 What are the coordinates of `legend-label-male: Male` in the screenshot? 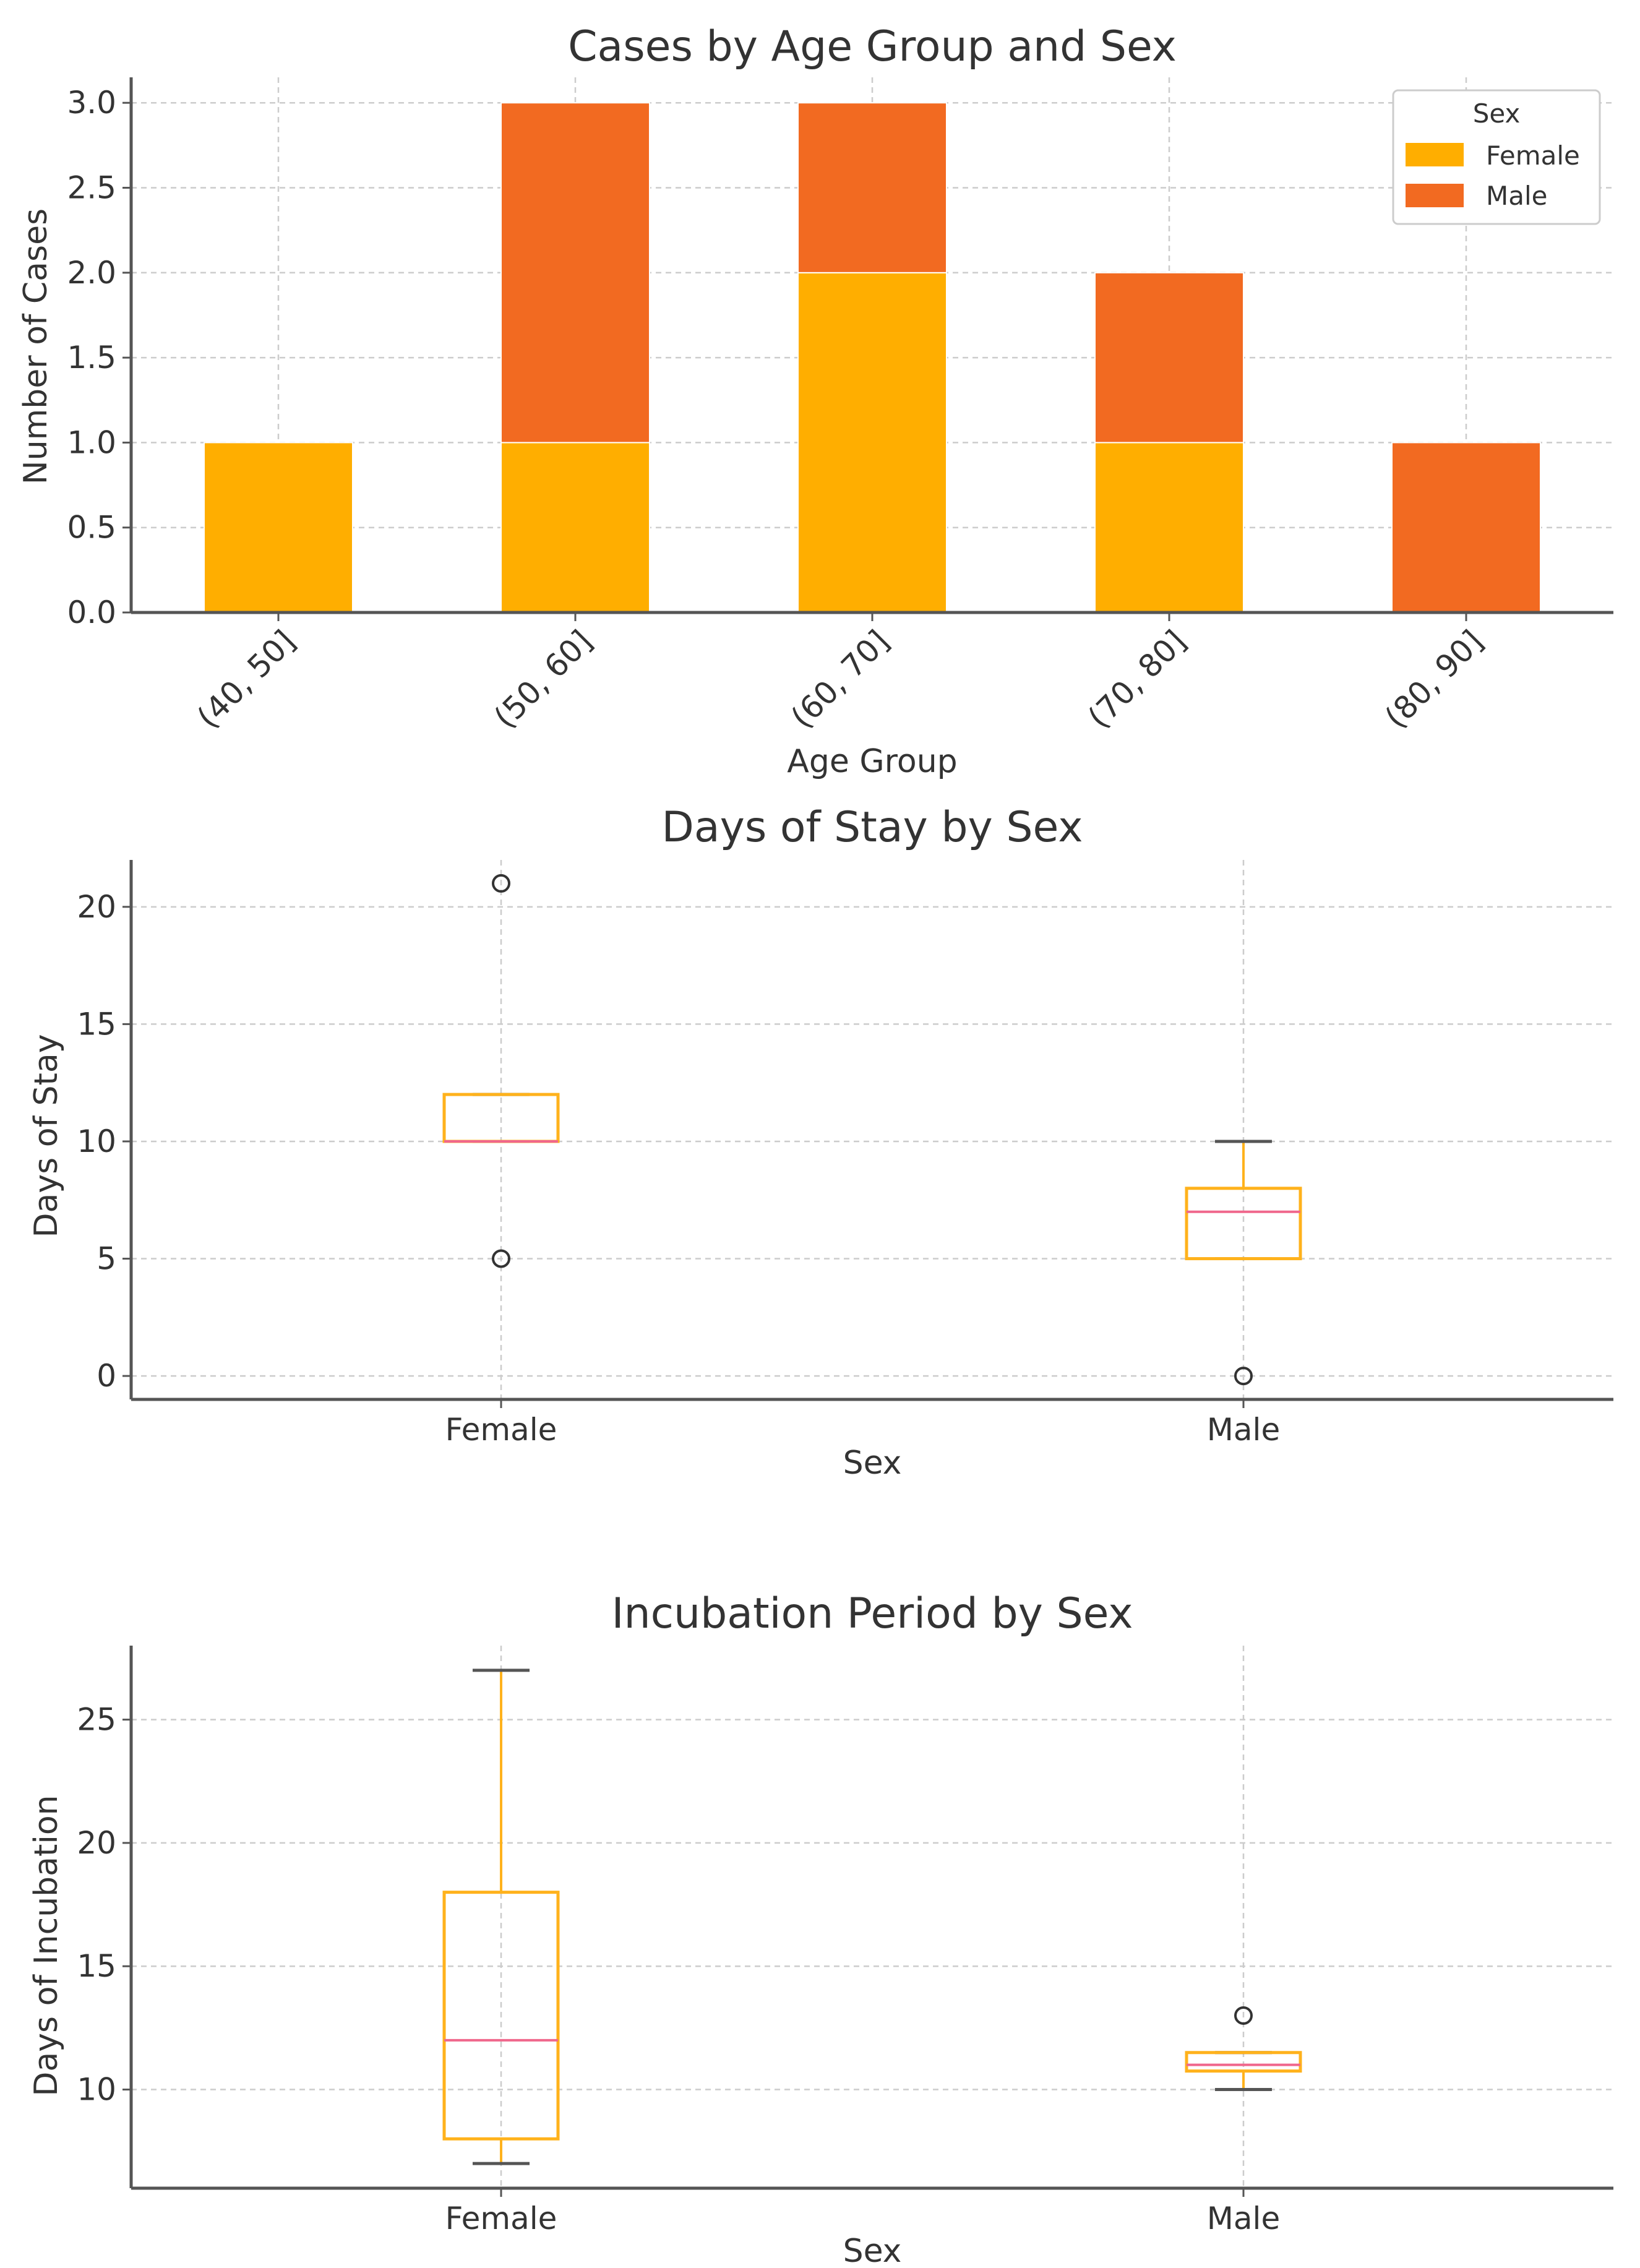 It's located at (1516, 196).